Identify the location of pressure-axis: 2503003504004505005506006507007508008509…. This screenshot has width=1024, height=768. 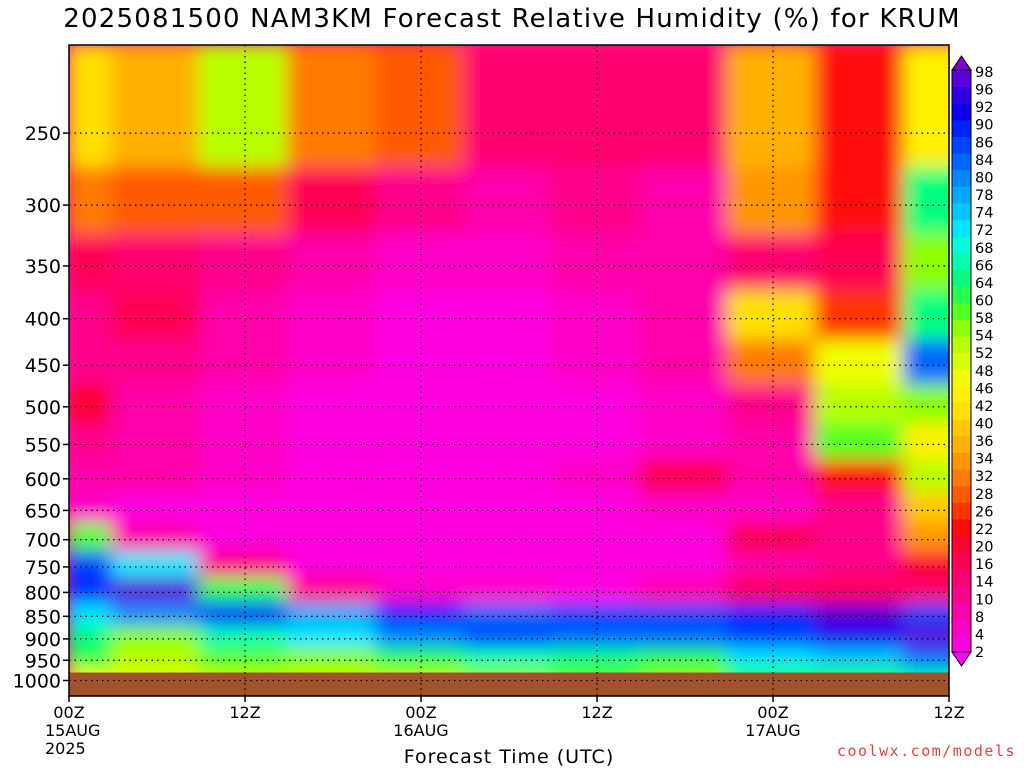
(41, 408).